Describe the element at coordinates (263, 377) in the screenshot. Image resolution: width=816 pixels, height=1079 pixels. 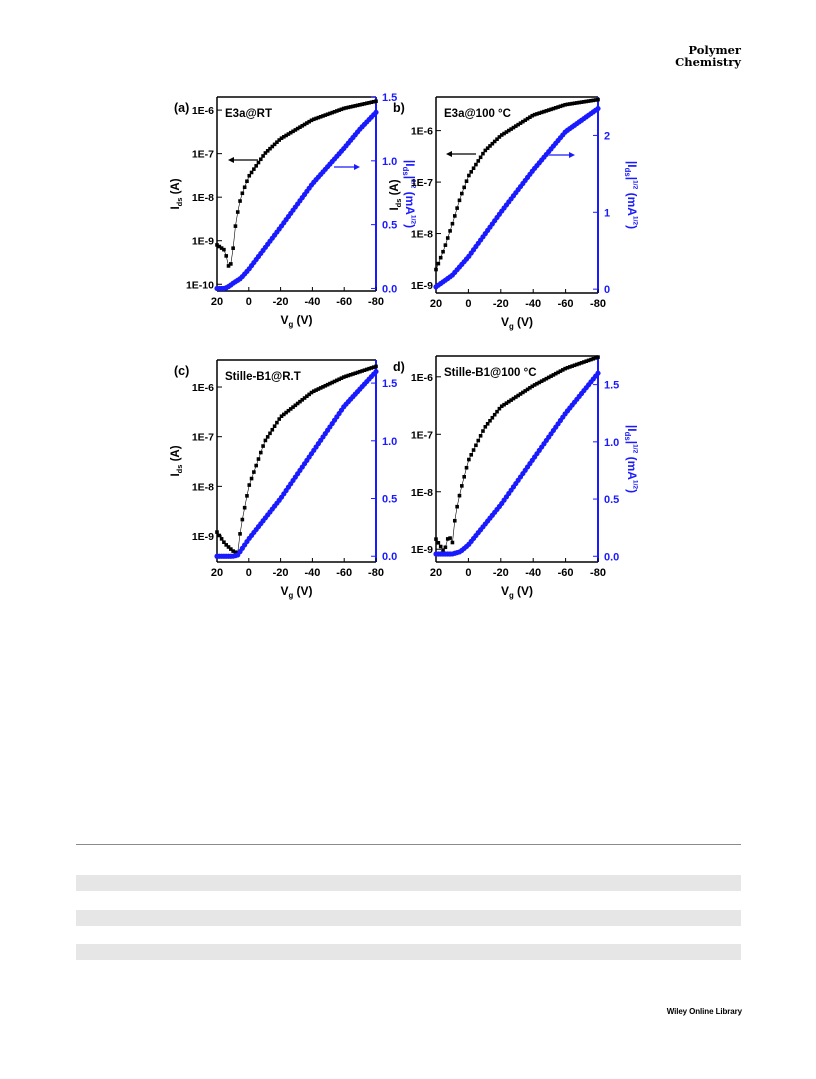
I see `panel-inset-title: Stille-B1@R.T` at that location.